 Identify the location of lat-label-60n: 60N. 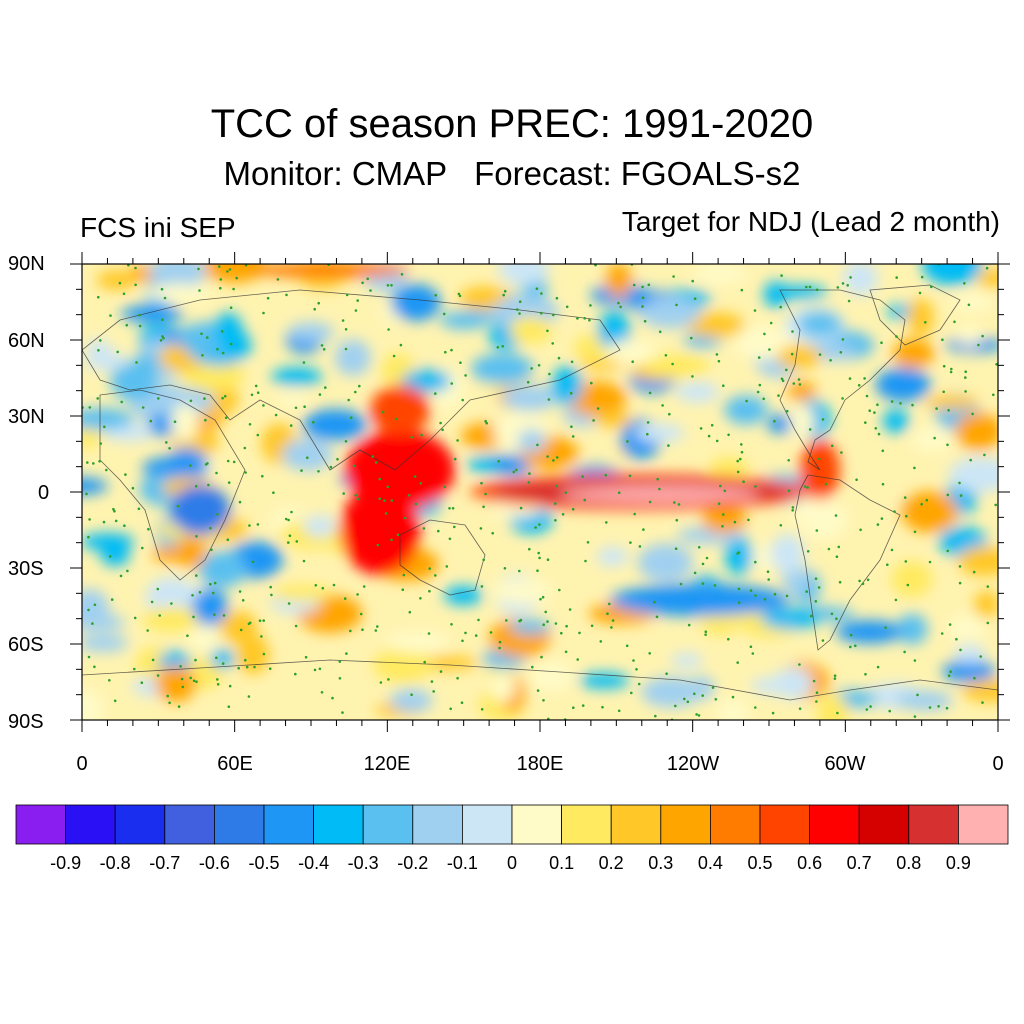
(26, 341).